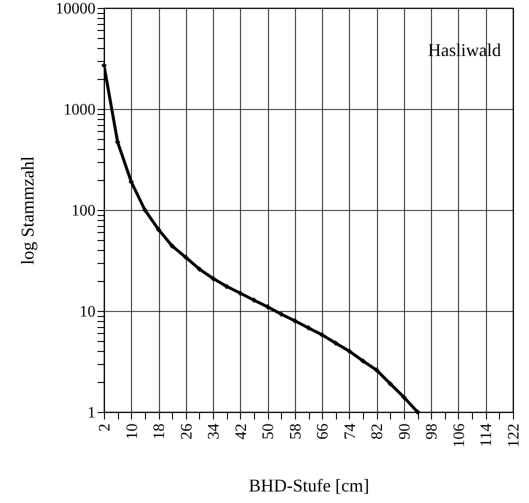  I want to click on x-tick-label: 82, so click(377, 432).